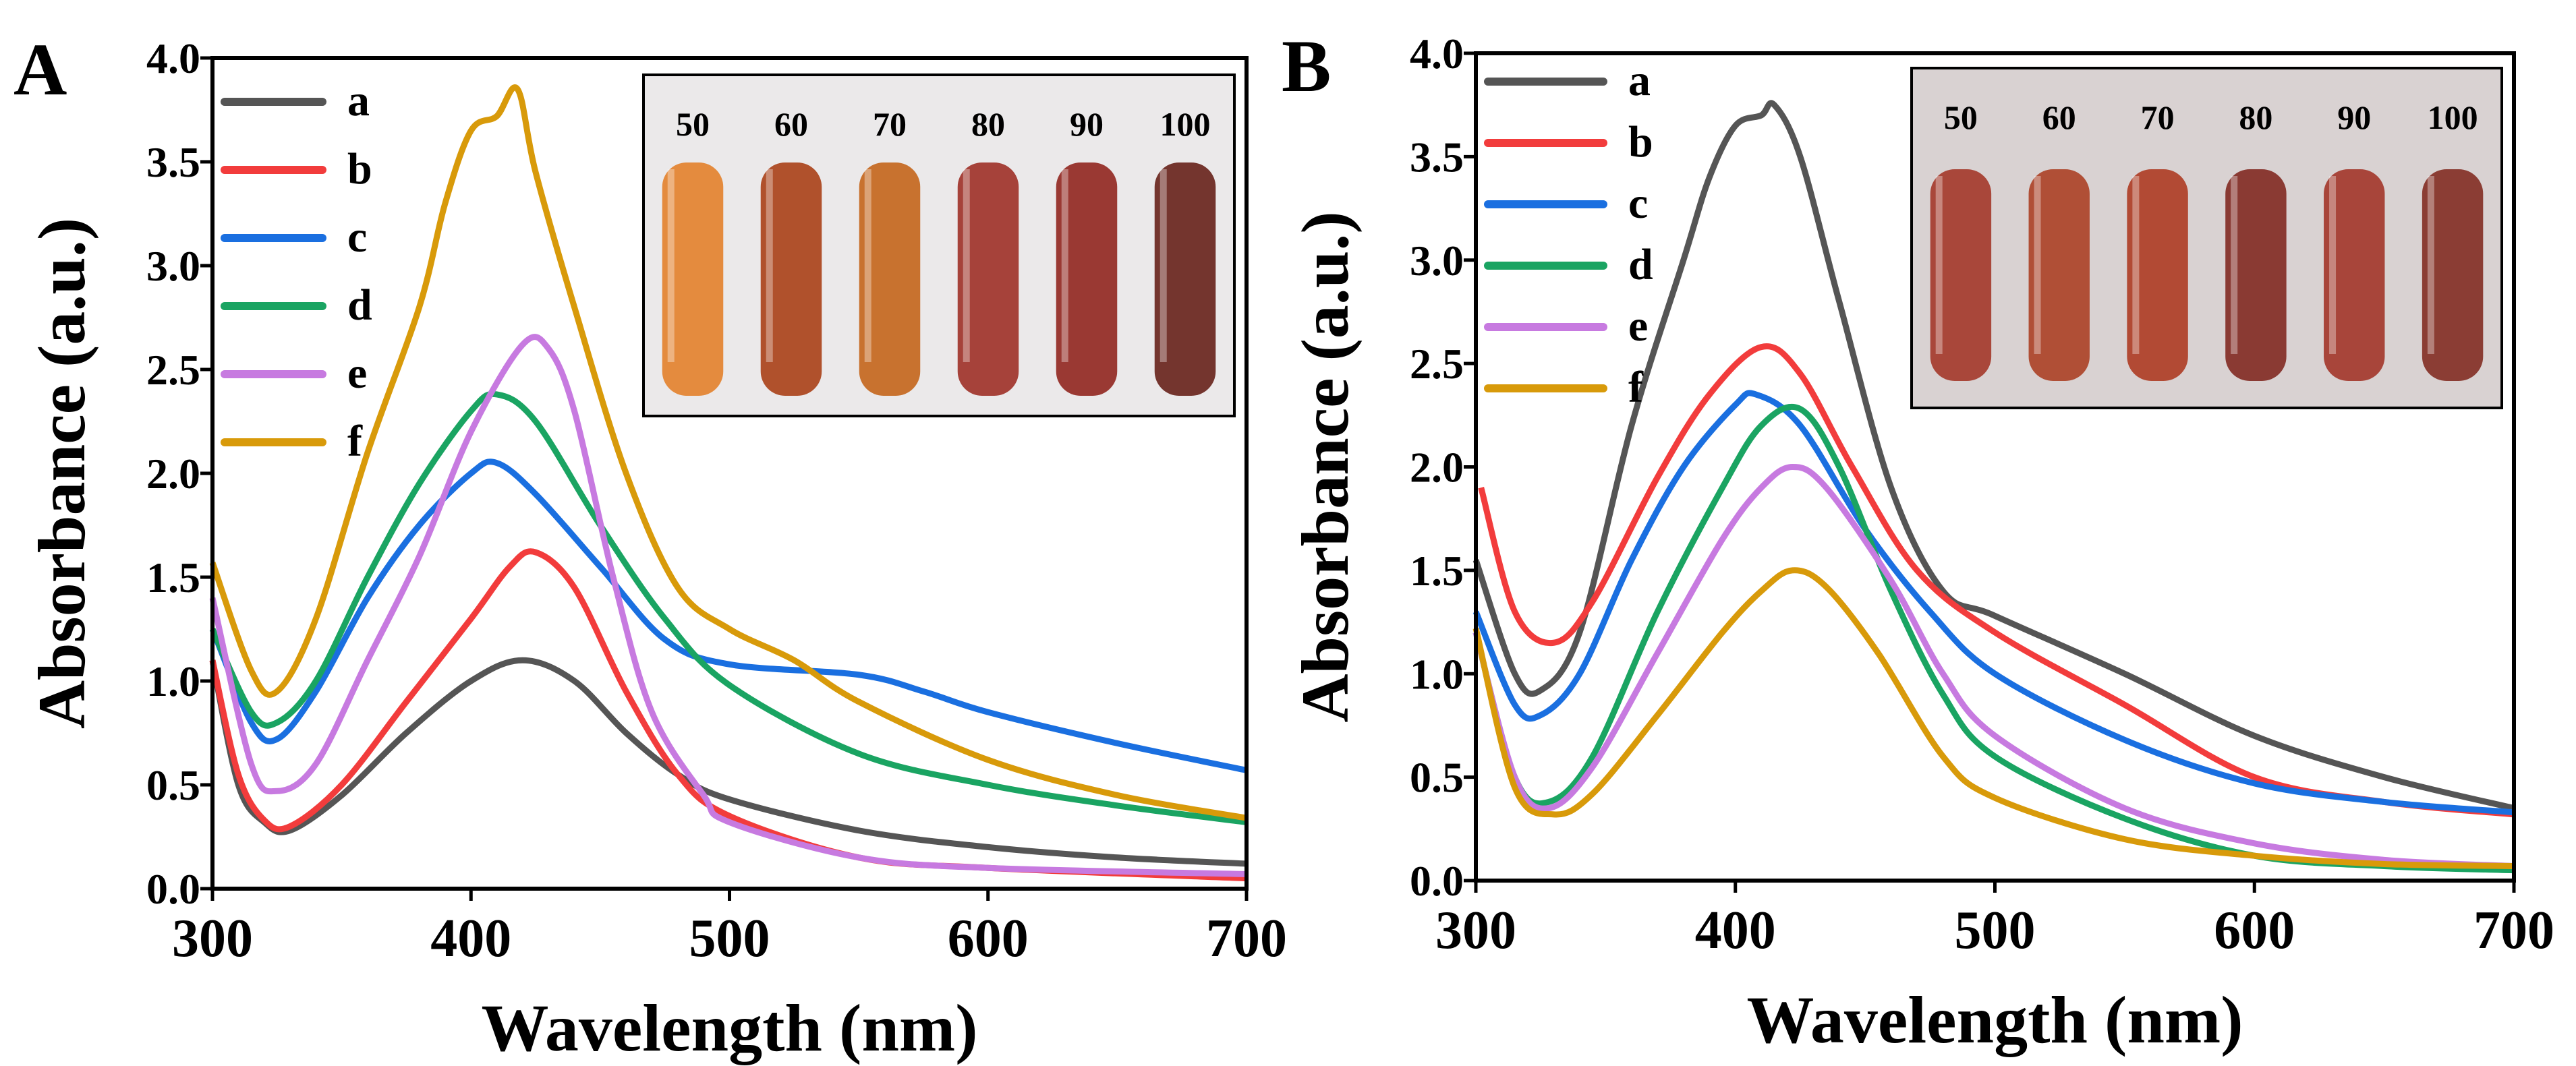 The height and width of the screenshot is (1066, 2576). Describe the element at coordinates (728, 615) in the screenshot. I see `series-line-c` at that location.